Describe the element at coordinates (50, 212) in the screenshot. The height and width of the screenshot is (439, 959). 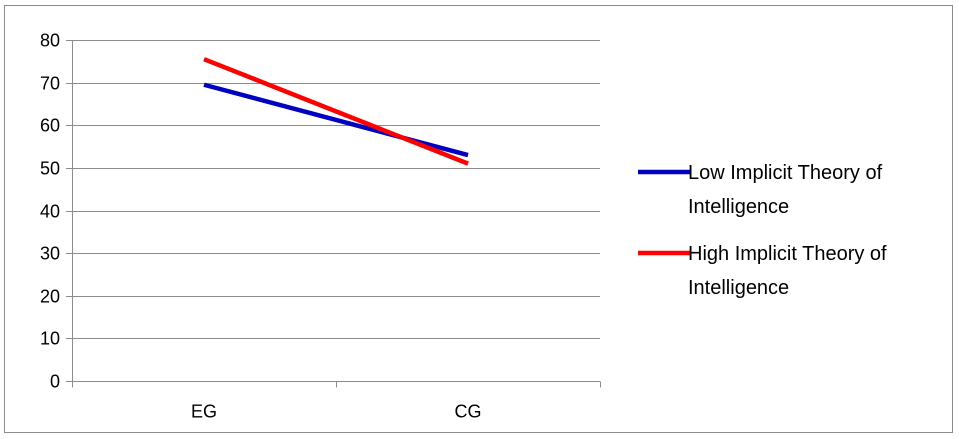
I see `y-tick-label: 40` at that location.